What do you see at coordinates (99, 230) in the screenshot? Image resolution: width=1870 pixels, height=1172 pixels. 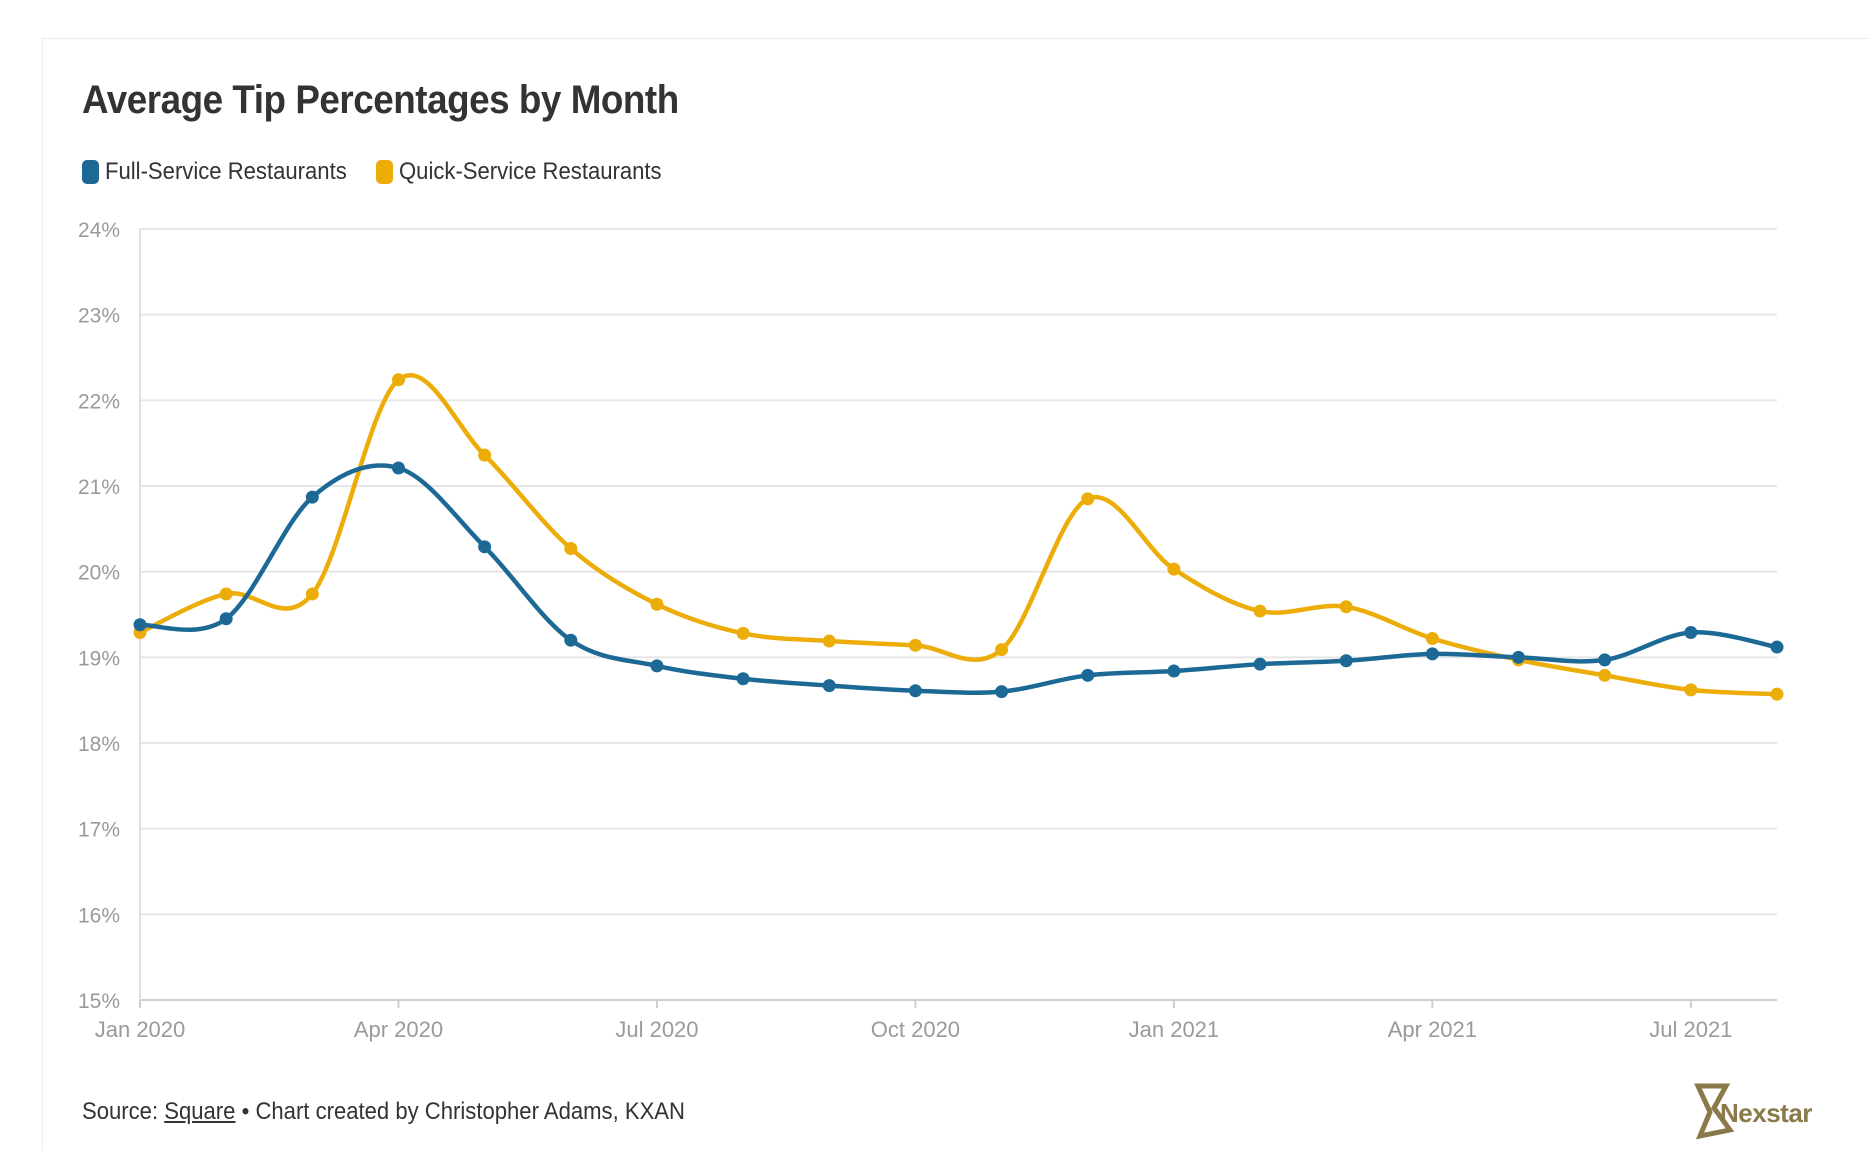 I see `y-tick-label: 24%` at bounding box center [99, 230].